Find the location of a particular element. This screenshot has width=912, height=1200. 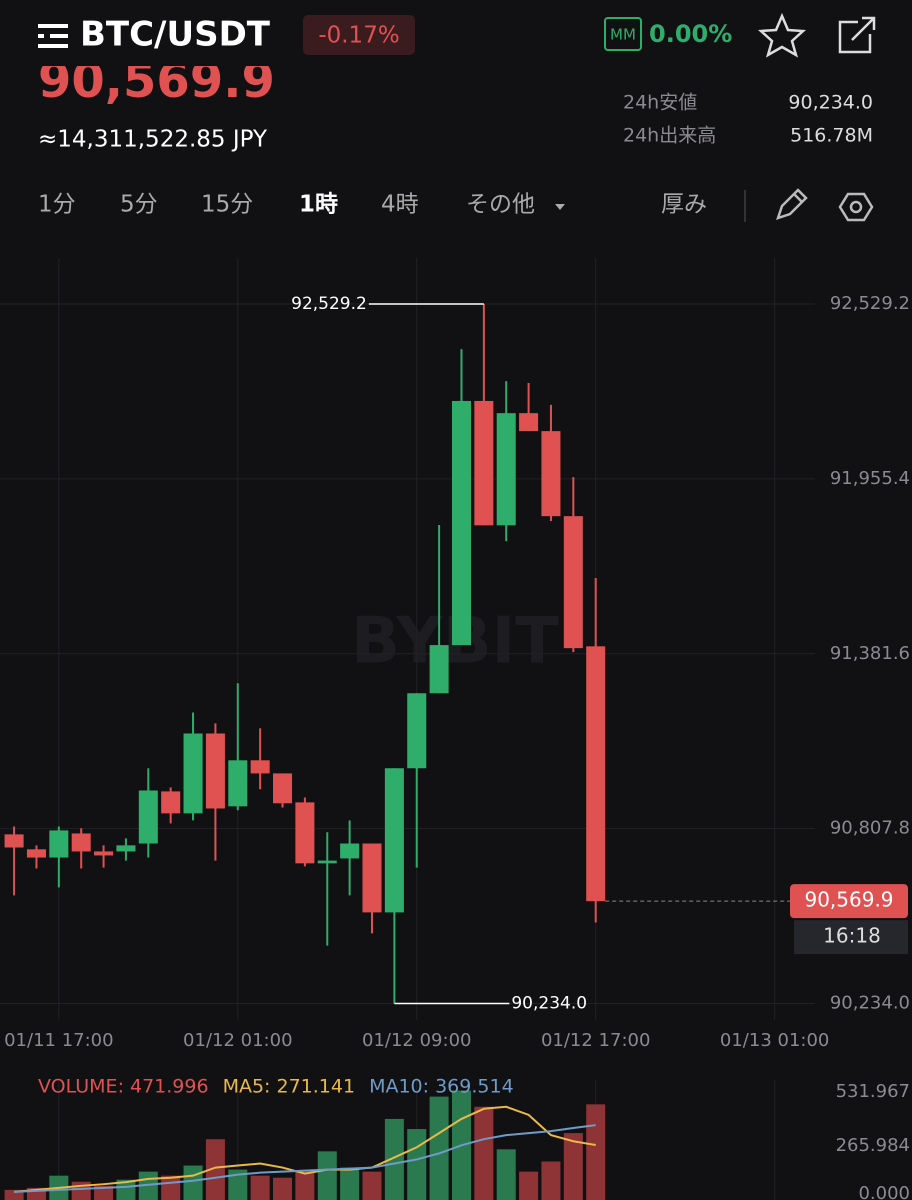

settings-icon is located at coordinates (856, 207).